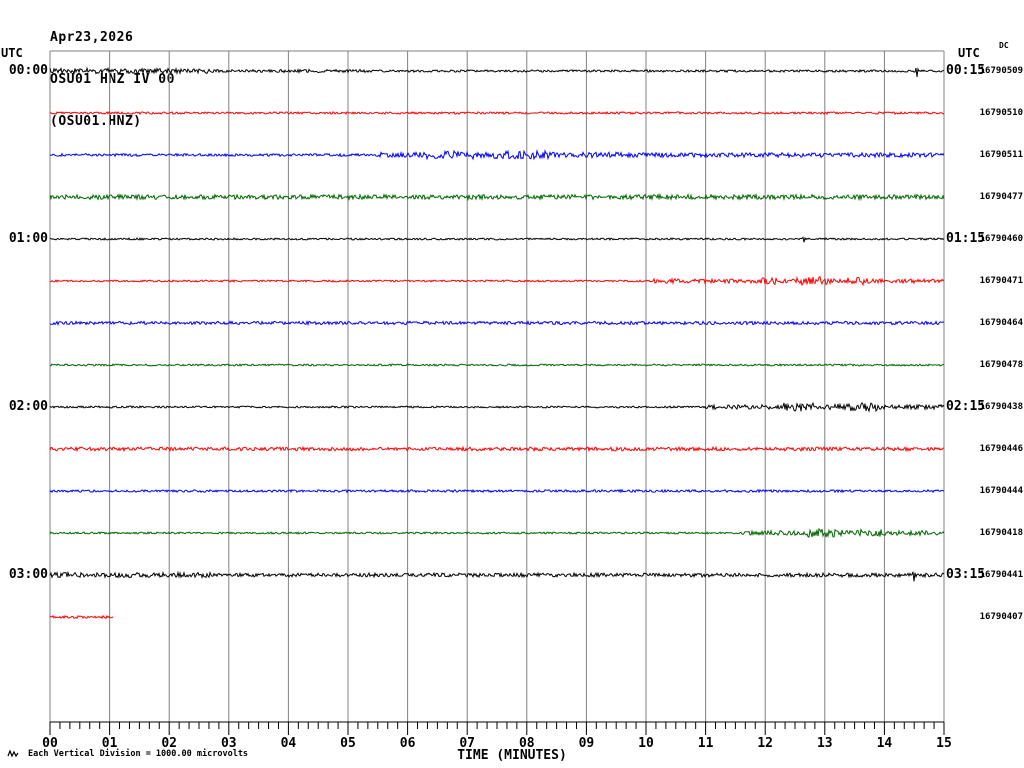 This screenshot has height=768, width=1024. I want to click on x-tick-label: 10, so click(646, 743).